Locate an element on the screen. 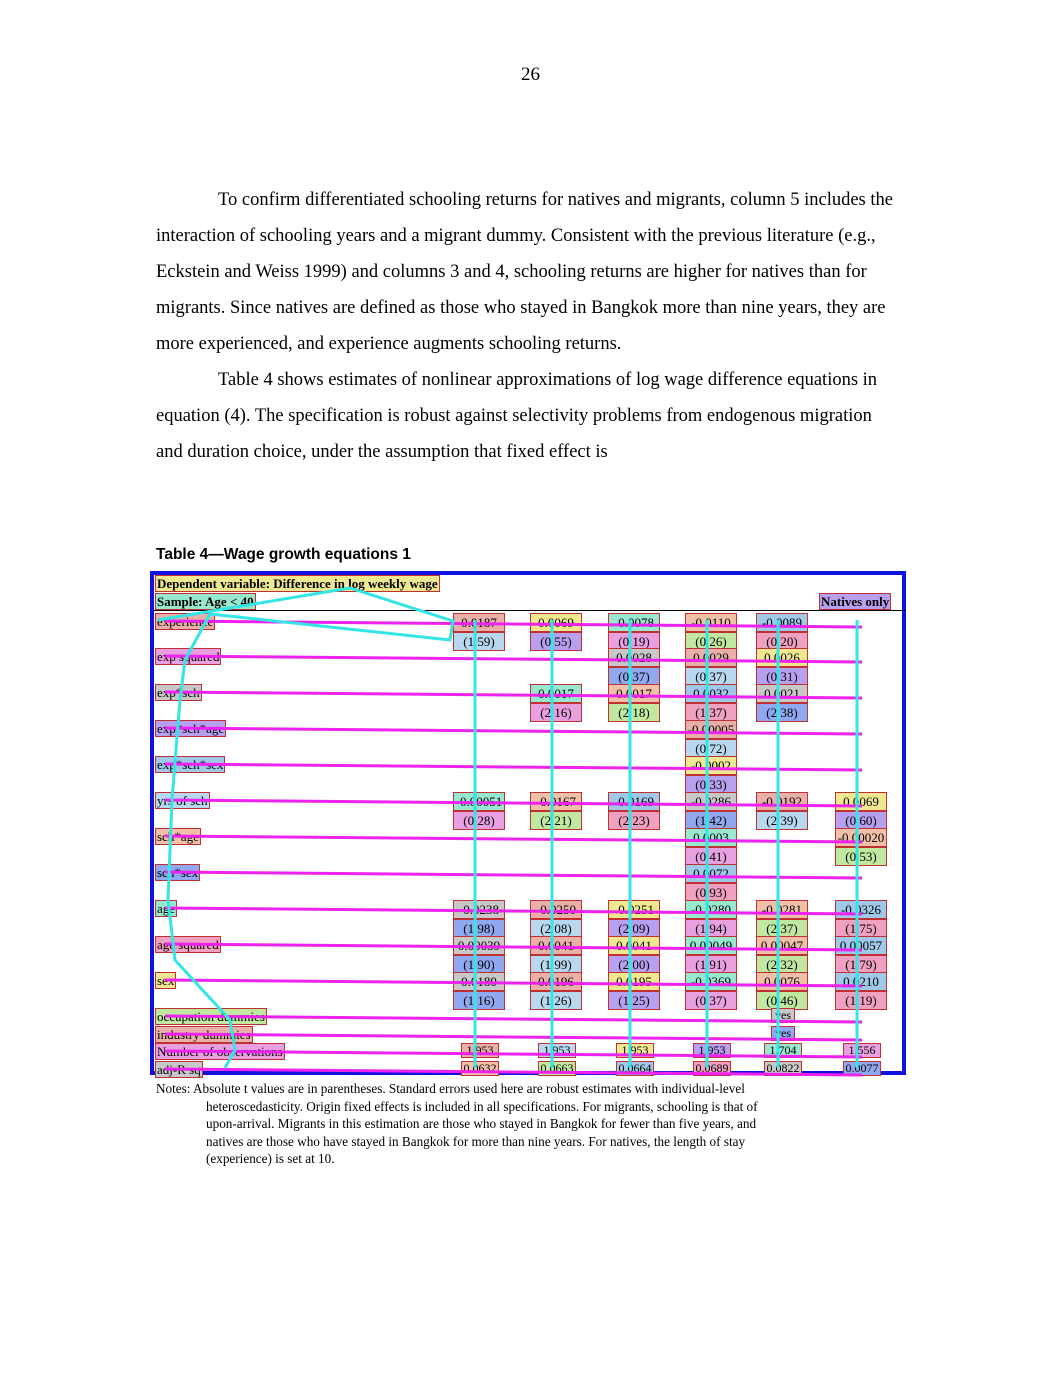 The image size is (1061, 1373). table-cell: 0.0029 (0.37) is located at coordinates (711, 667).